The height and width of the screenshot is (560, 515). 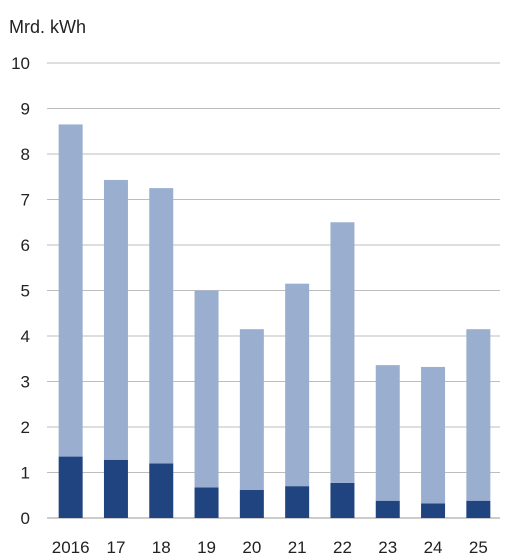 What do you see at coordinates (25, 200) in the screenshot?
I see `y-tick-label: 7` at bounding box center [25, 200].